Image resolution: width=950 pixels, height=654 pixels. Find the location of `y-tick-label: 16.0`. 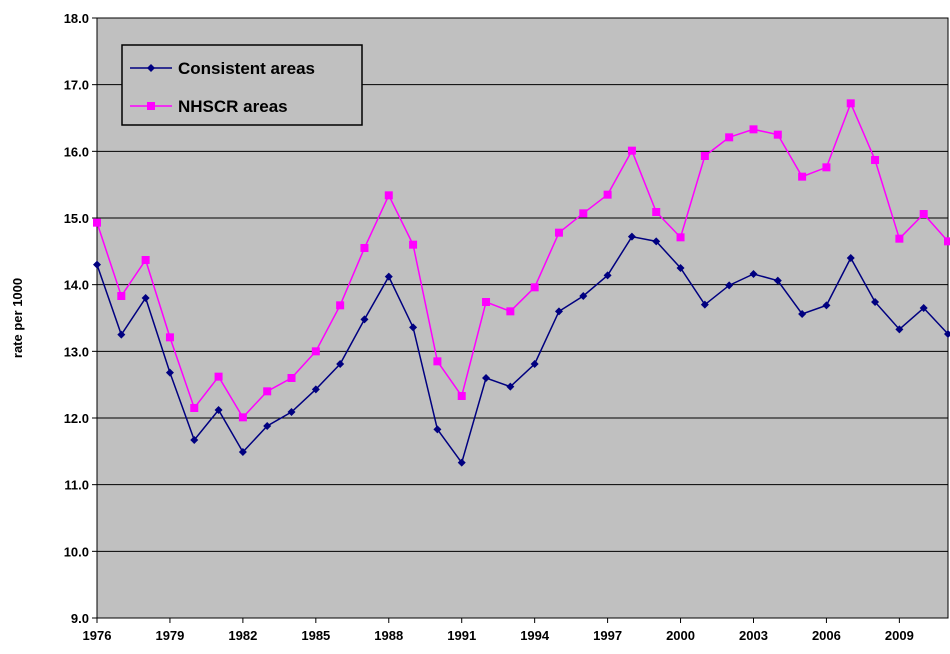

y-tick-label: 16.0 is located at coordinates (76, 151).